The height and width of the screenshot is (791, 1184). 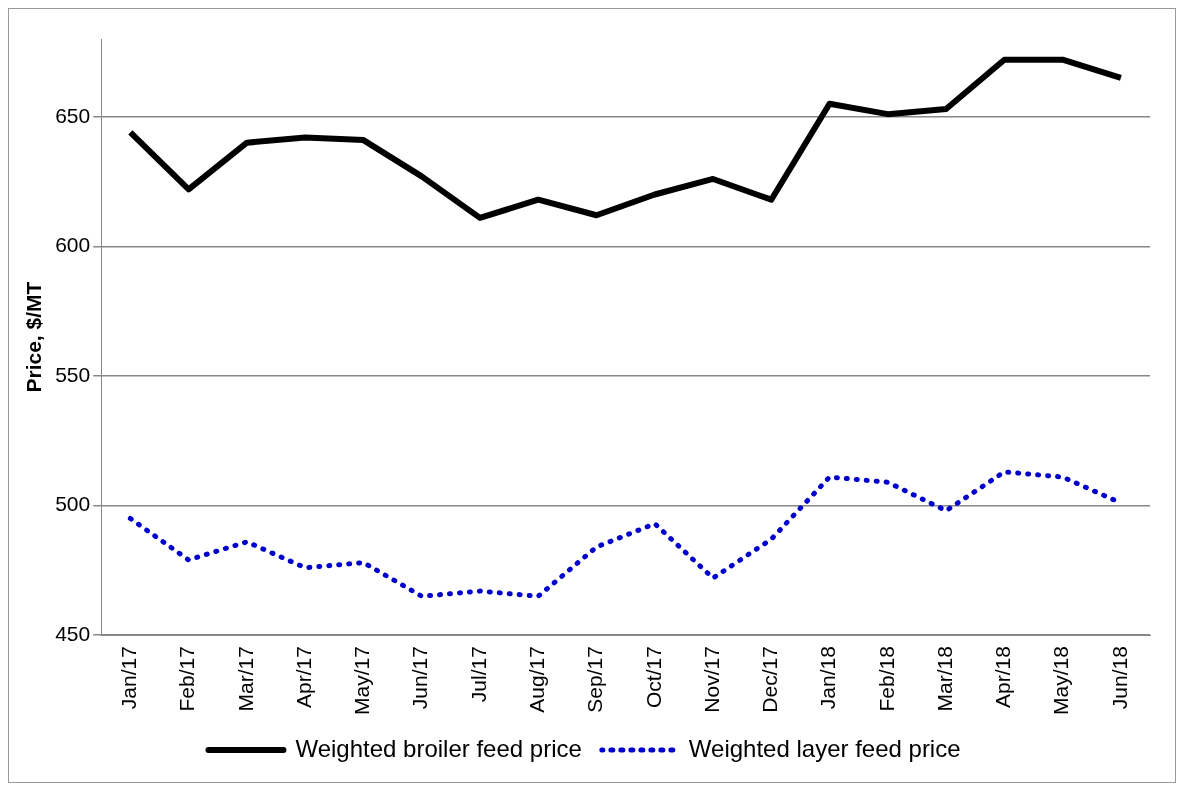 I want to click on x-tick-label: Jun/17, so click(x=420, y=678).